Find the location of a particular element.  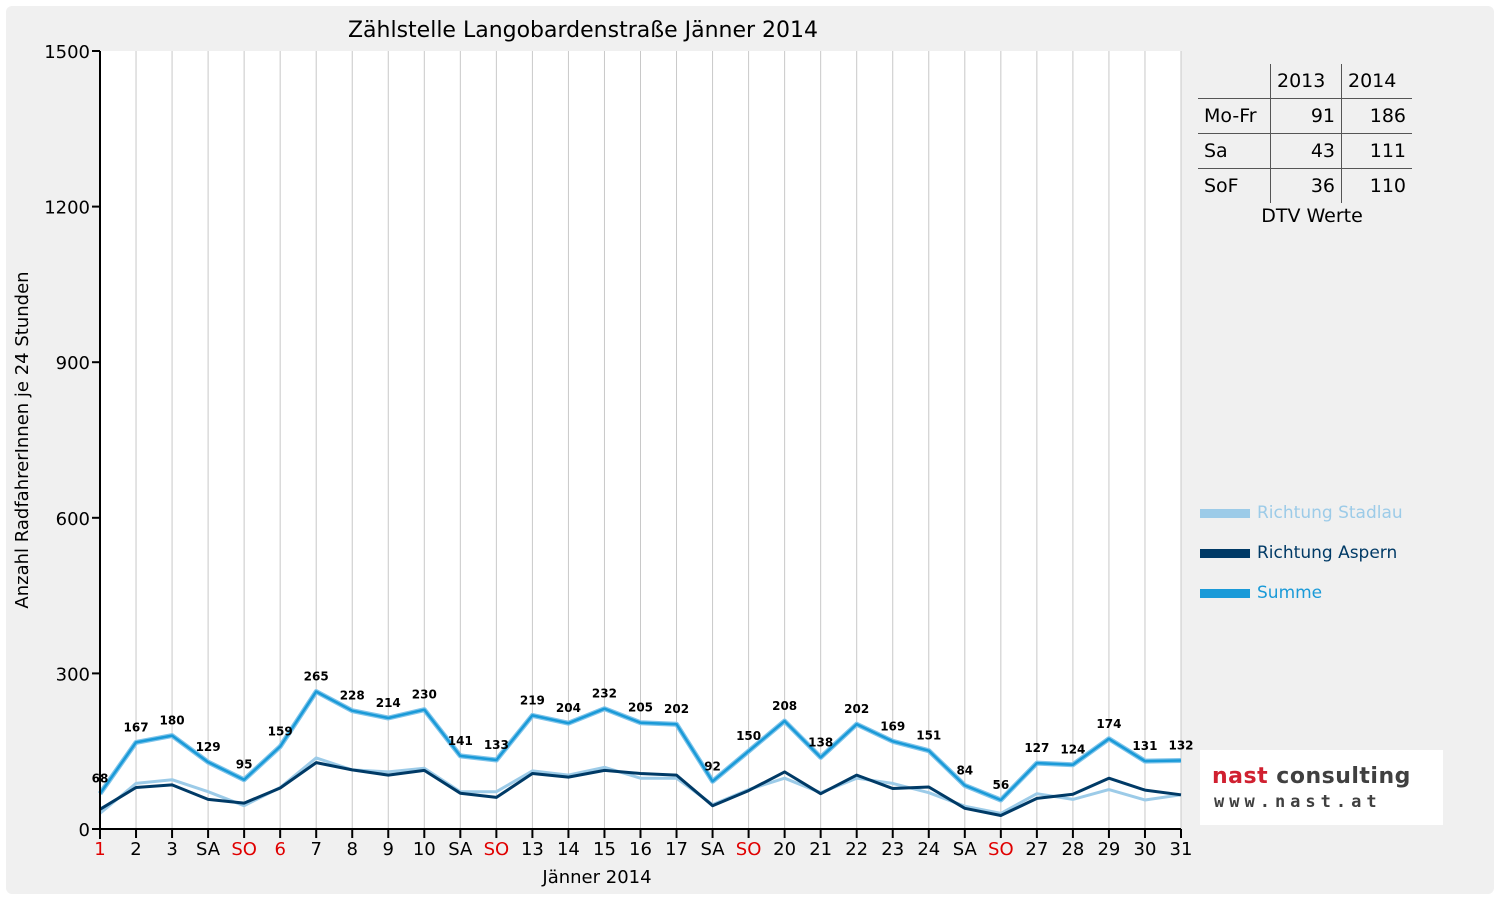

dtv-row-label: Mo-Fr is located at coordinates (1234, 116).